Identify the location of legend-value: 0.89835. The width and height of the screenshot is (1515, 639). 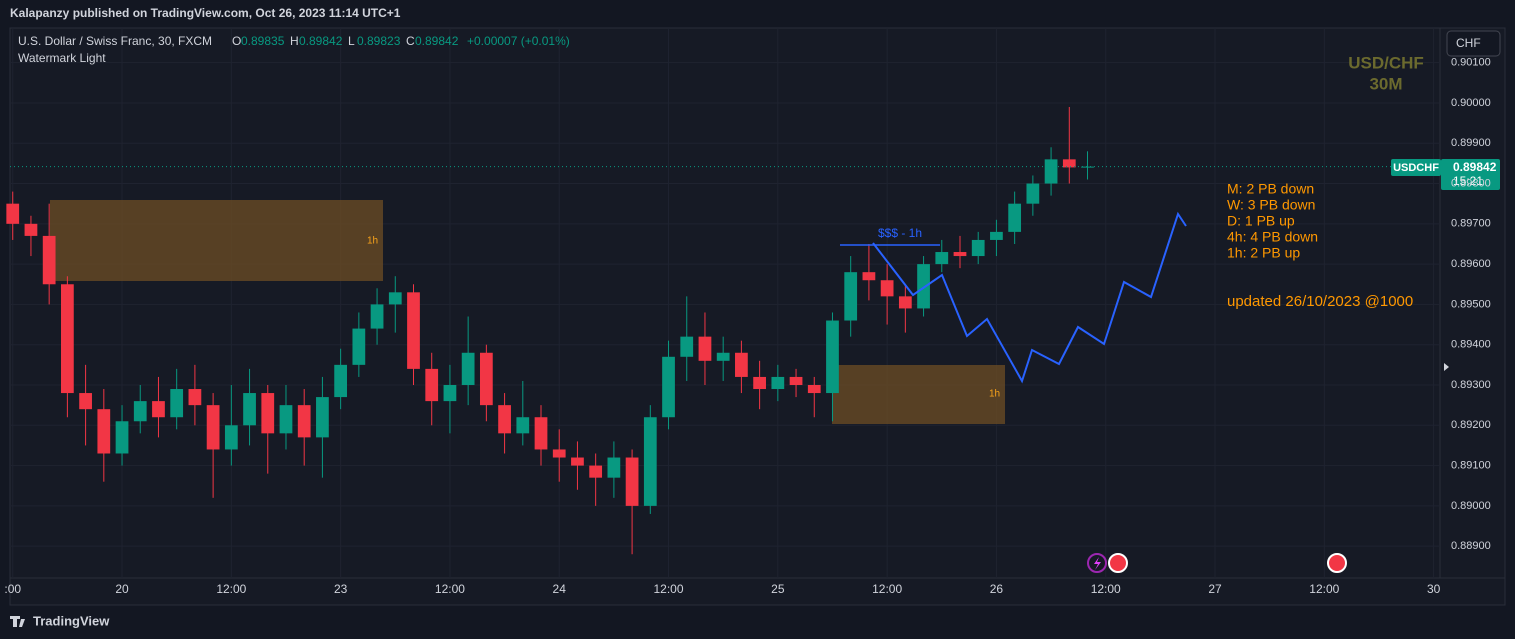
(263, 41).